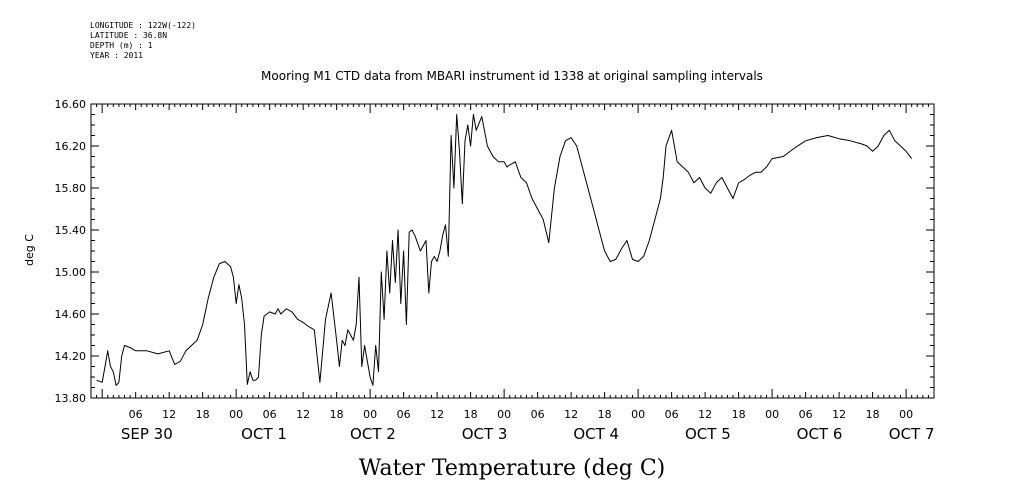 The height and width of the screenshot is (504, 1009). Describe the element at coordinates (71, 314) in the screenshot. I see `y-tick-label: 14.60` at that location.